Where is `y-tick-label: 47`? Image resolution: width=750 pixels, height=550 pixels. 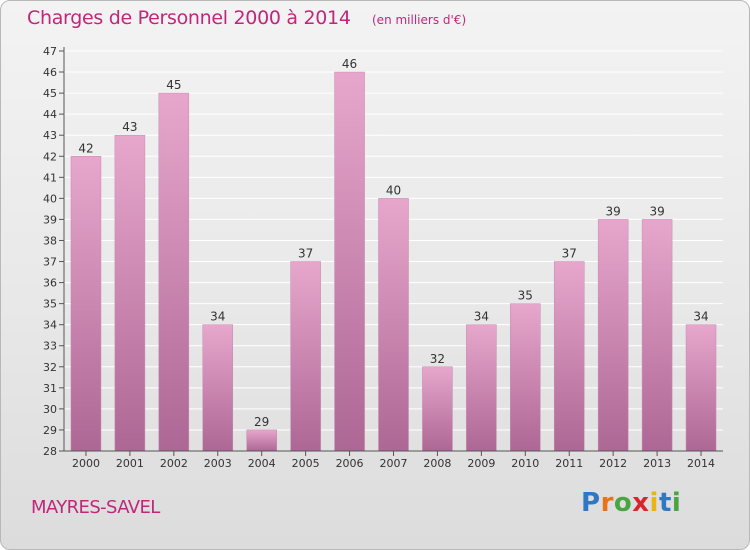
y-tick-label: 47 is located at coordinates (50, 51).